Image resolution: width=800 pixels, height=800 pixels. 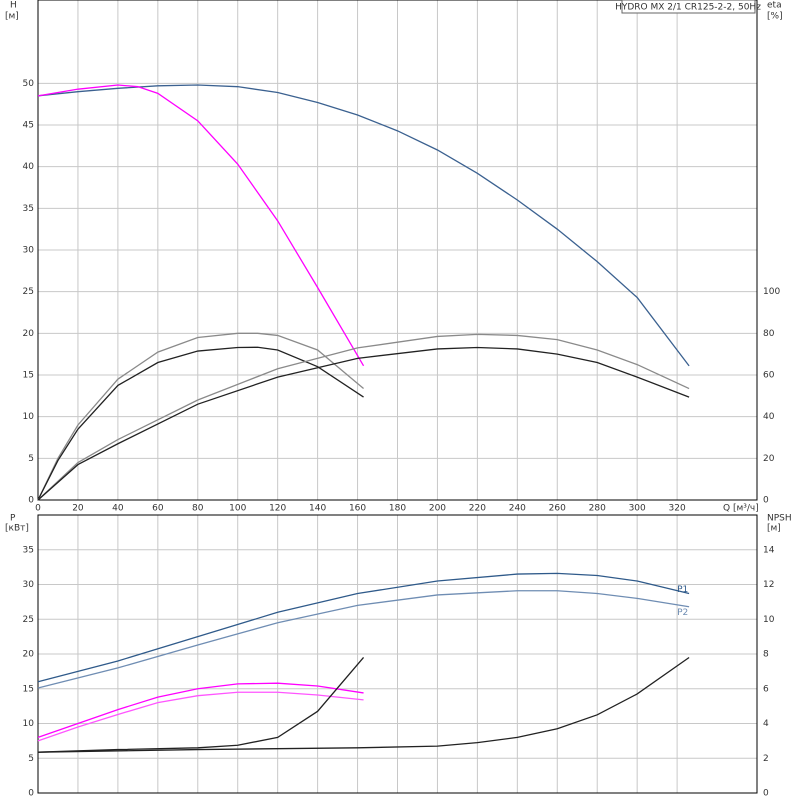 I want to click on y2-tick-label: 40, so click(x=769, y=417).